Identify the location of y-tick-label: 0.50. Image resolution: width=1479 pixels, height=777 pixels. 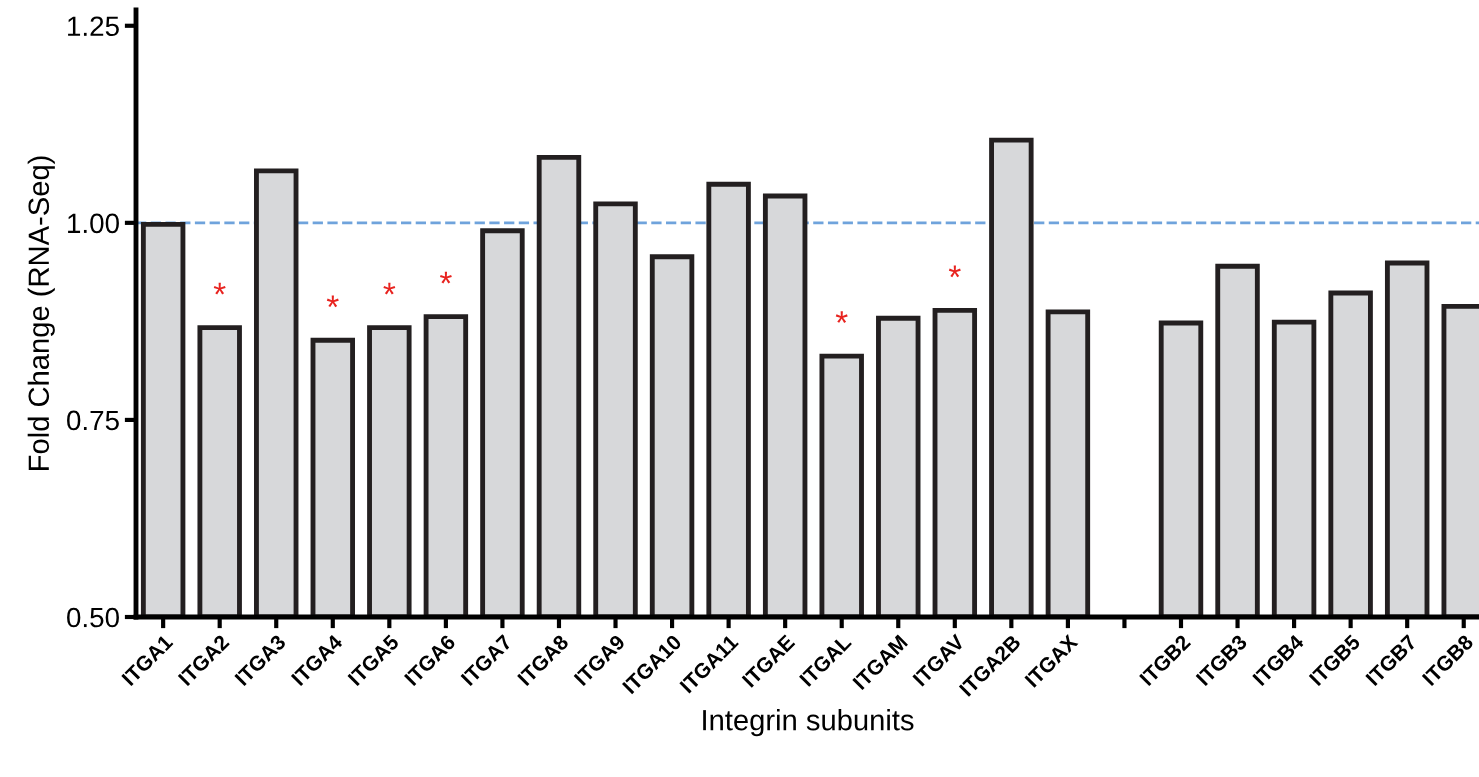
(93, 617).